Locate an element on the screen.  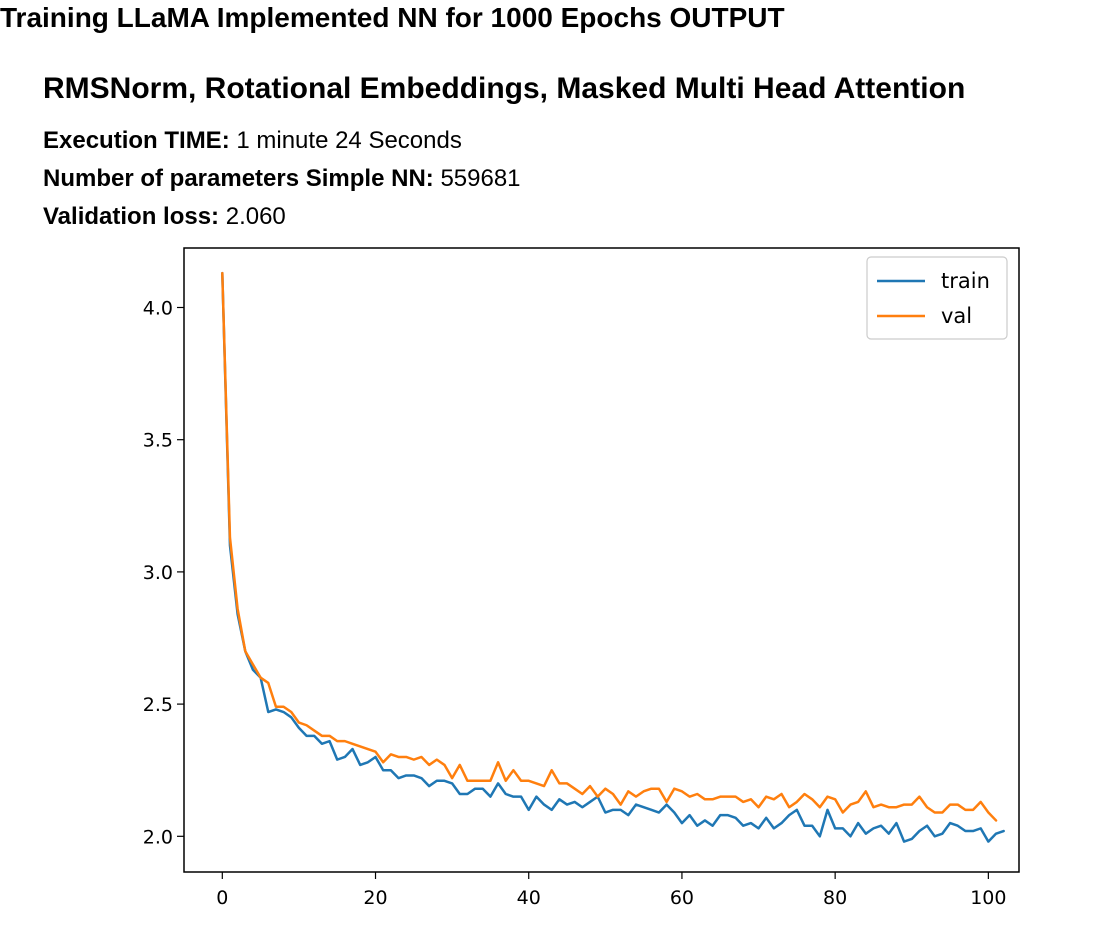
y-tick-label: 3.0 is located at coordinates (158, 573).